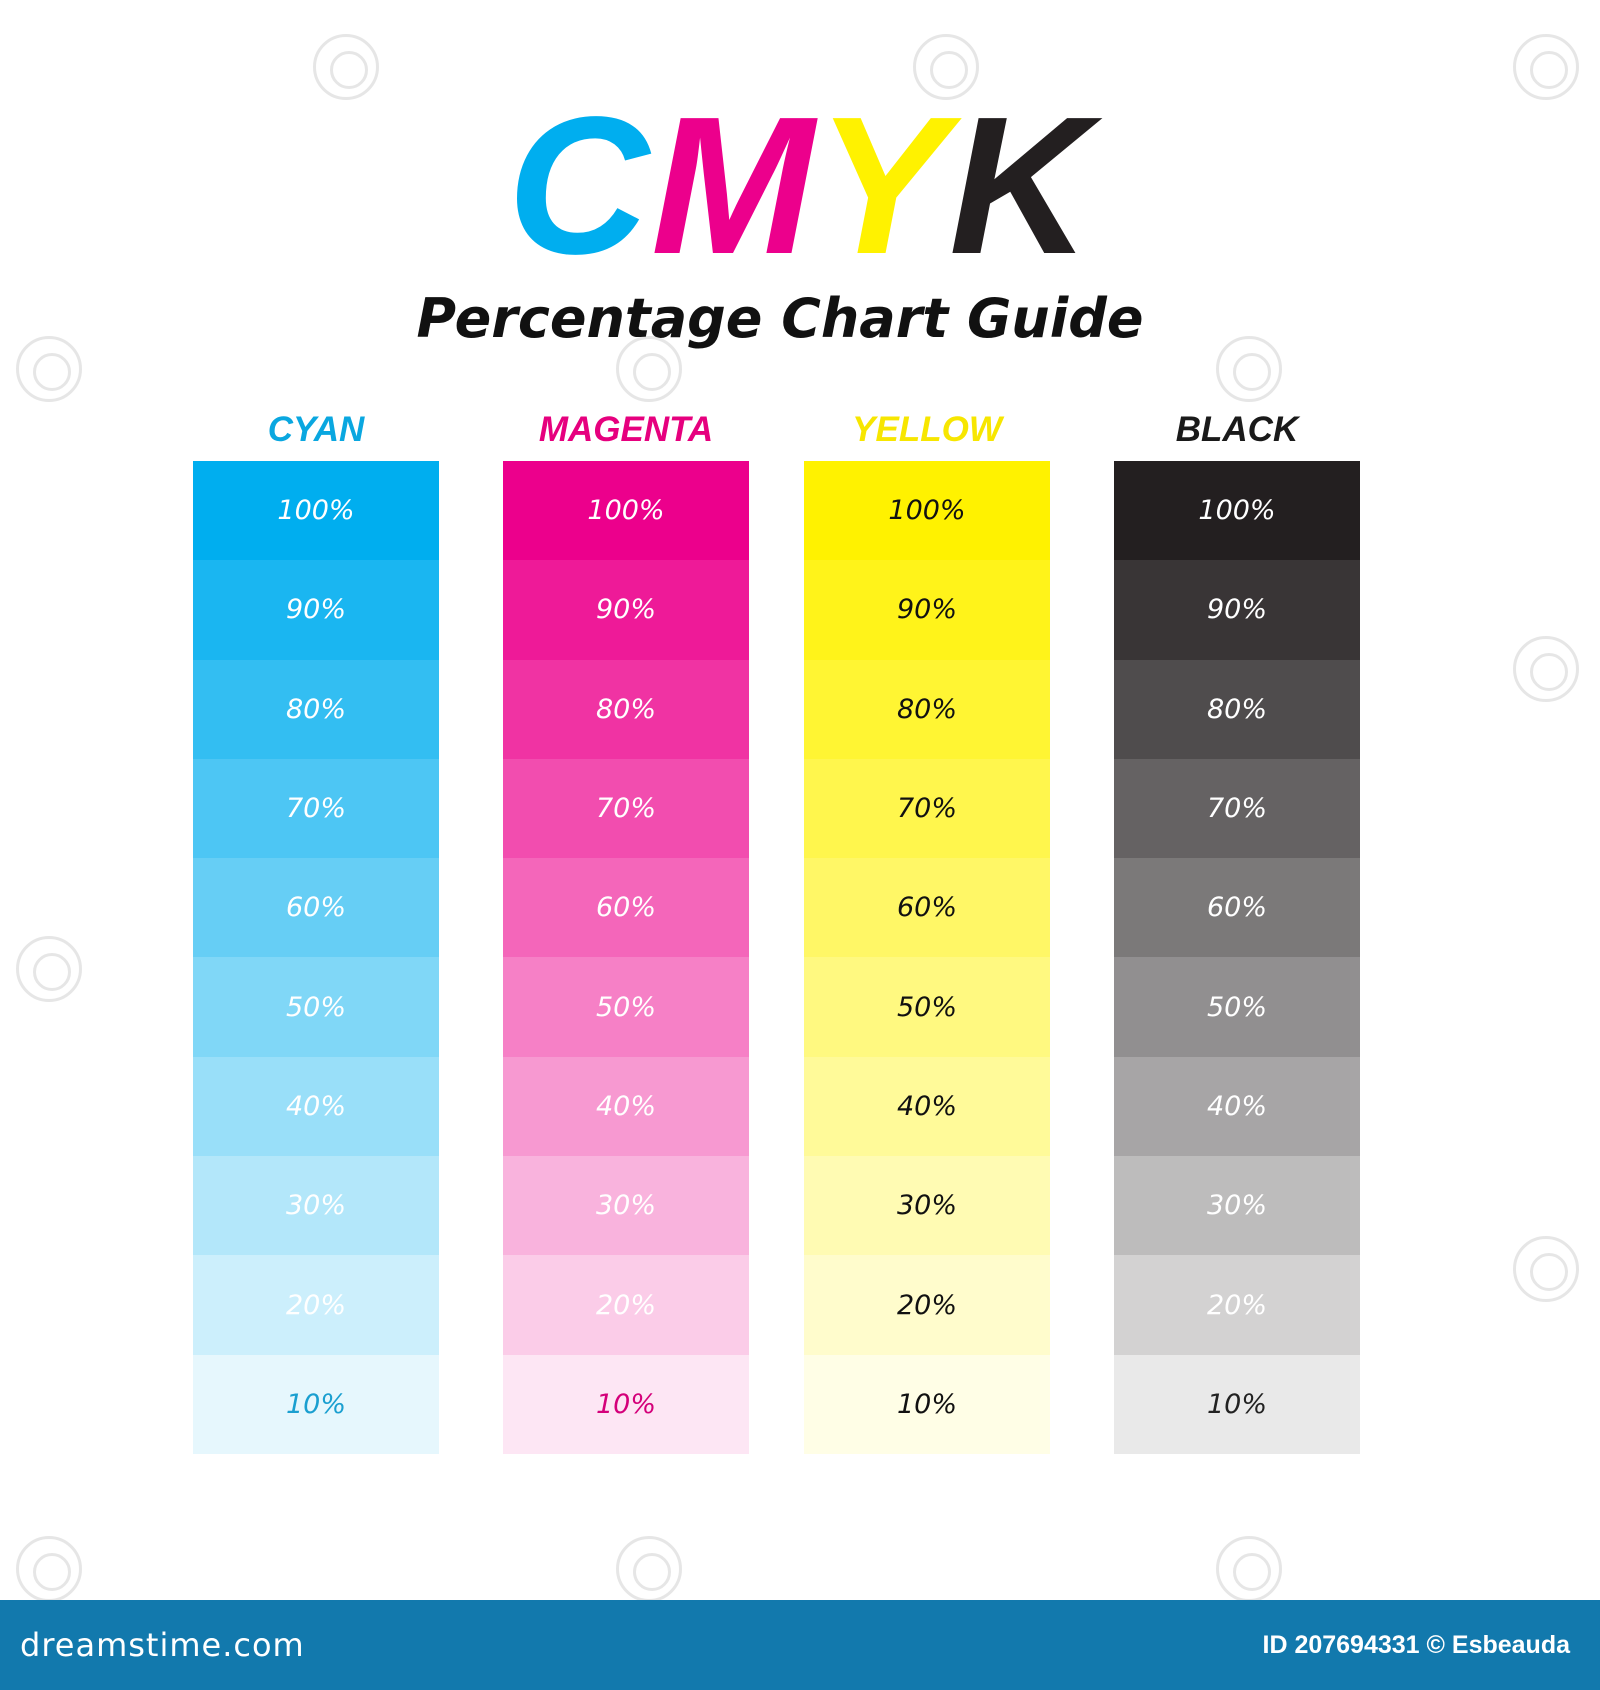 The image size is (1600, 1690). What do you see at coordinates (927, 429) in the screenshot?
I see `column-label-yellow: YELLOW` at bounding box center [927, 429].